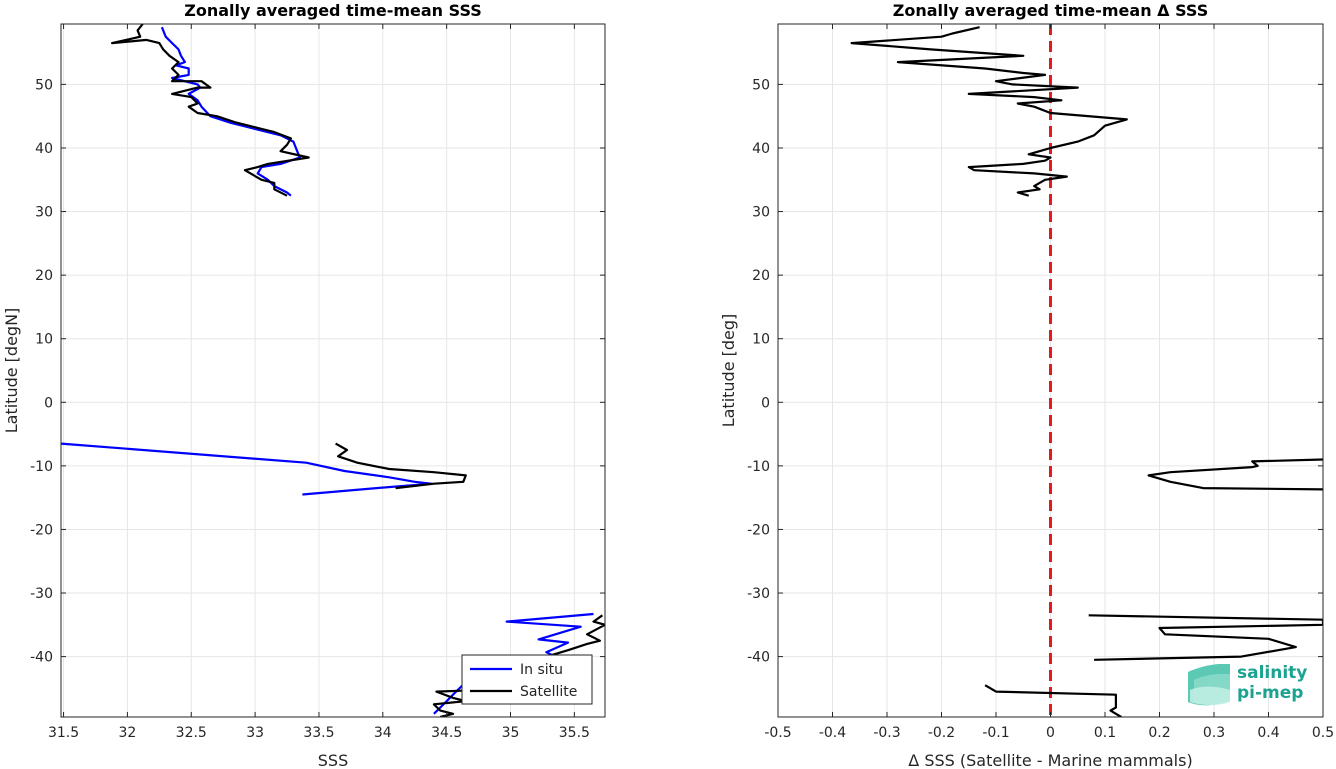 This screenshot has height=769, width=1336. Describe the element at coordinates (541, 670) in the screenshot. I see `legend-label: In situ` at that location.